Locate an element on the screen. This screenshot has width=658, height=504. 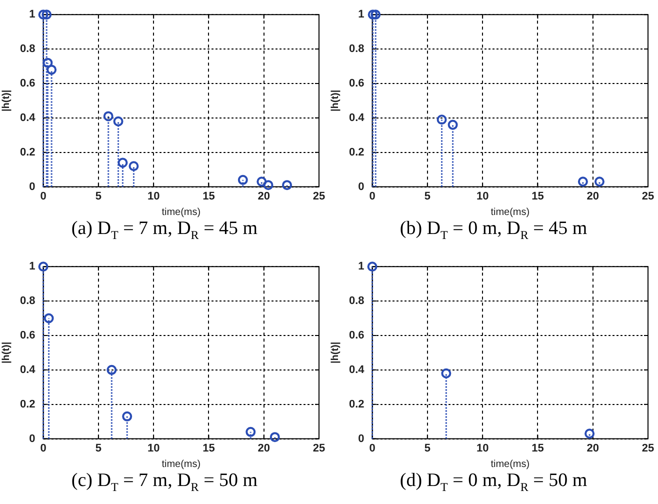
text: (d) D$_{T}$ = 0 m, D$_{R}$ = 50 m is located at coordinates (493, 482).